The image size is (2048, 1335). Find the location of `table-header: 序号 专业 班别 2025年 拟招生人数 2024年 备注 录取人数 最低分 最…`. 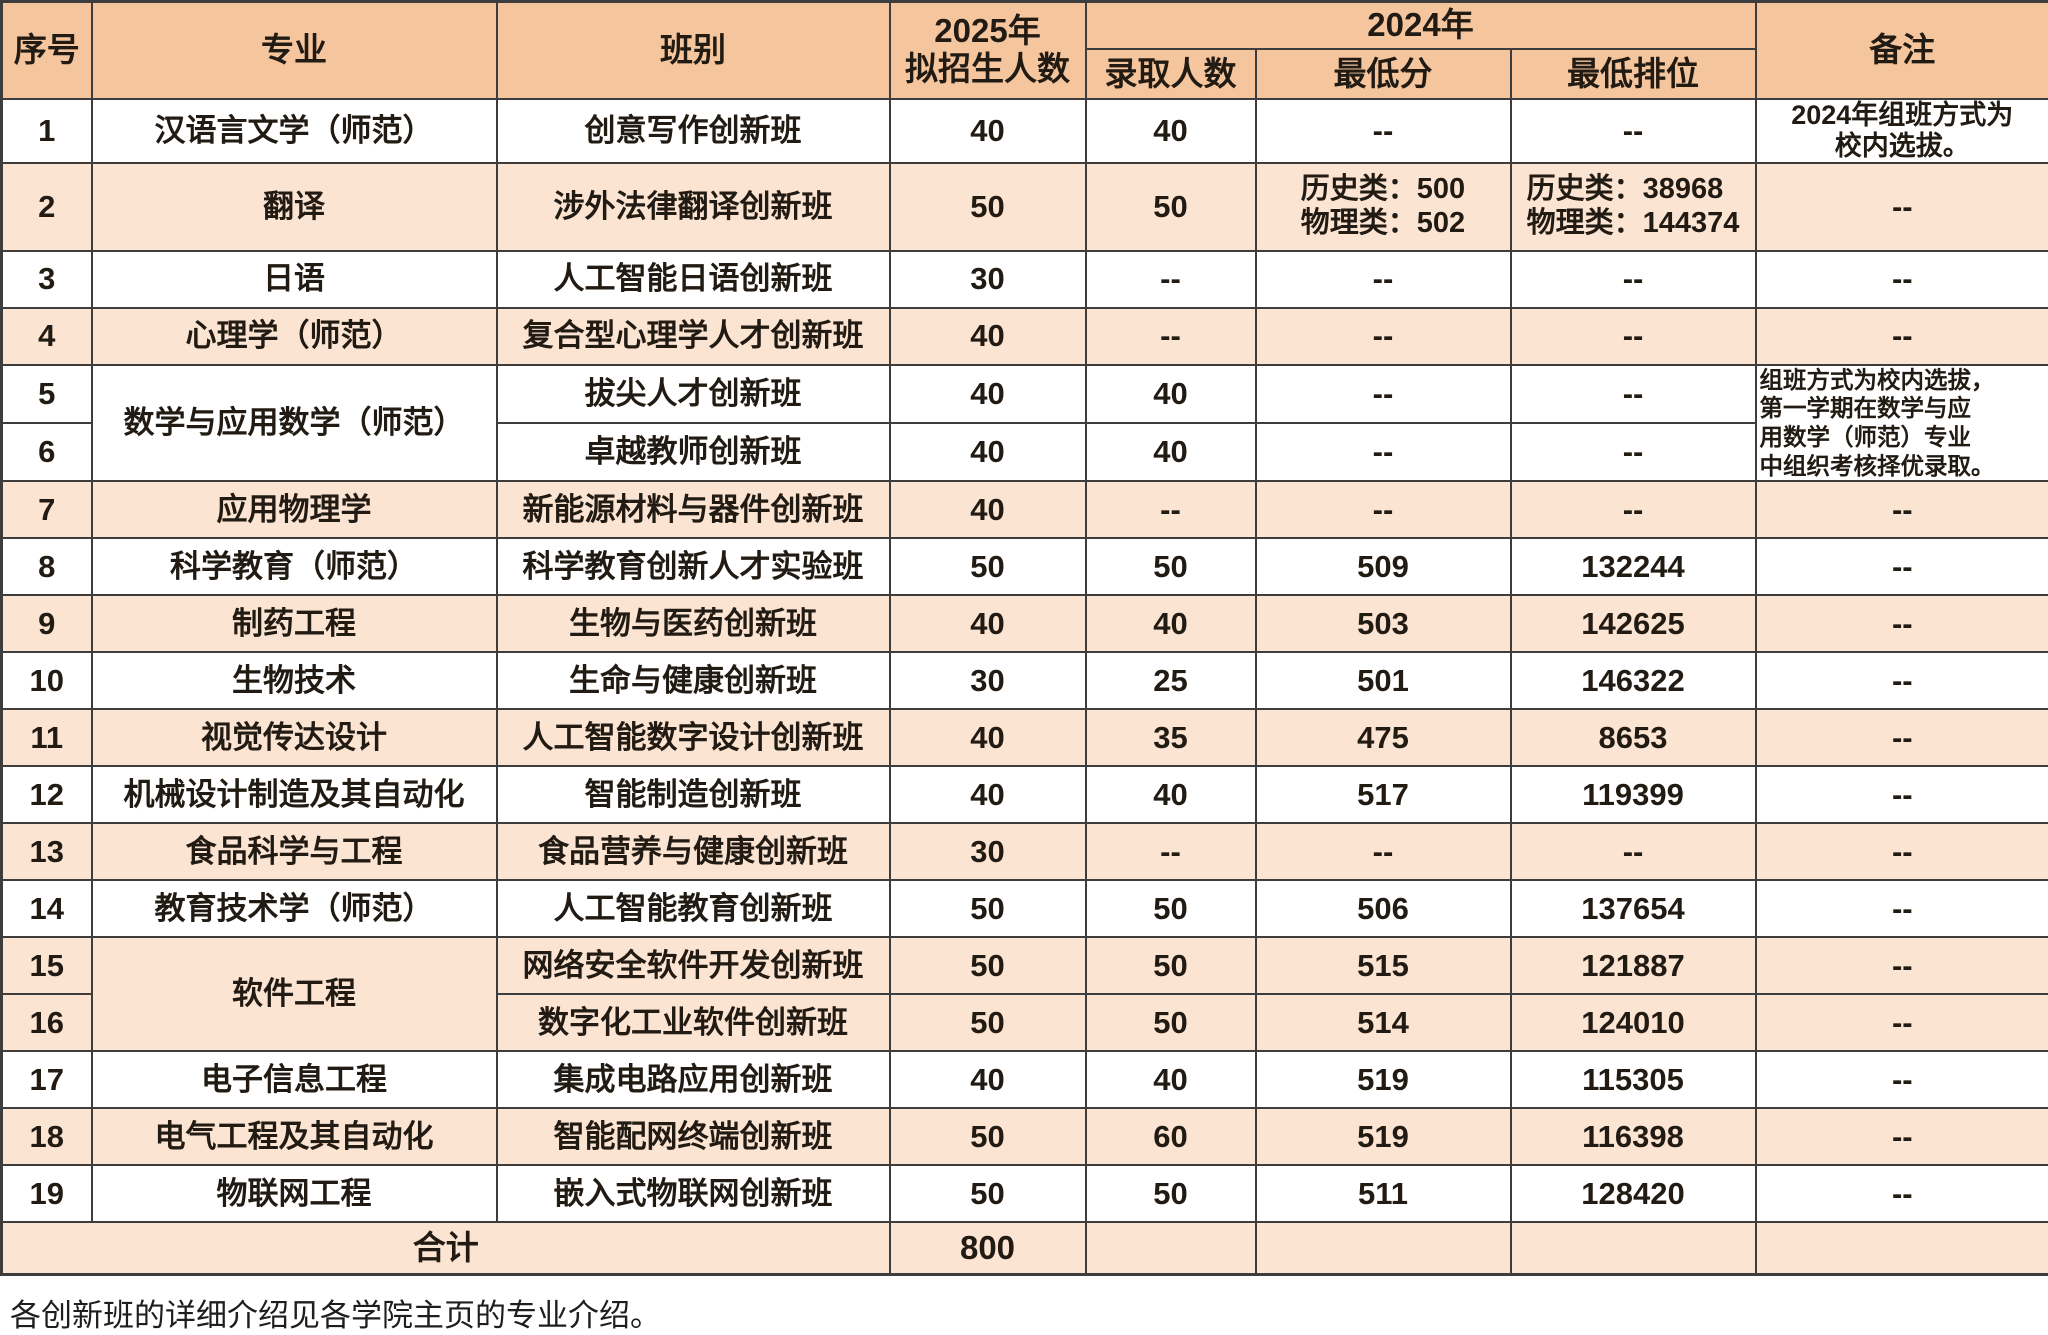

table-header: 序号 专业 班别 2025年 拟招生人数 2024年 备注 录取人数 最低分 最… is located at coordinates (1025, 50).